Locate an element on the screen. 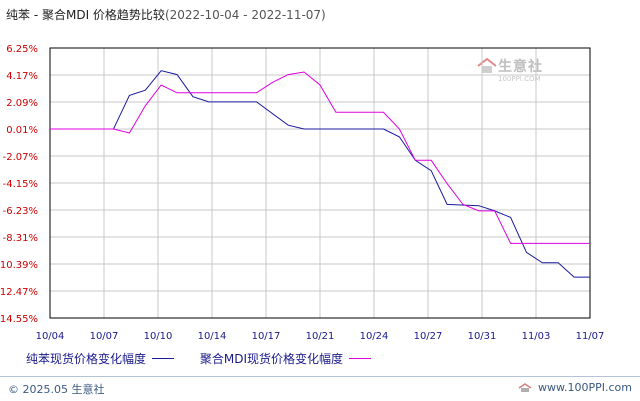 The image size is (640, 401). x-tick-label: 10/24 is located at coordinates (374, 336).